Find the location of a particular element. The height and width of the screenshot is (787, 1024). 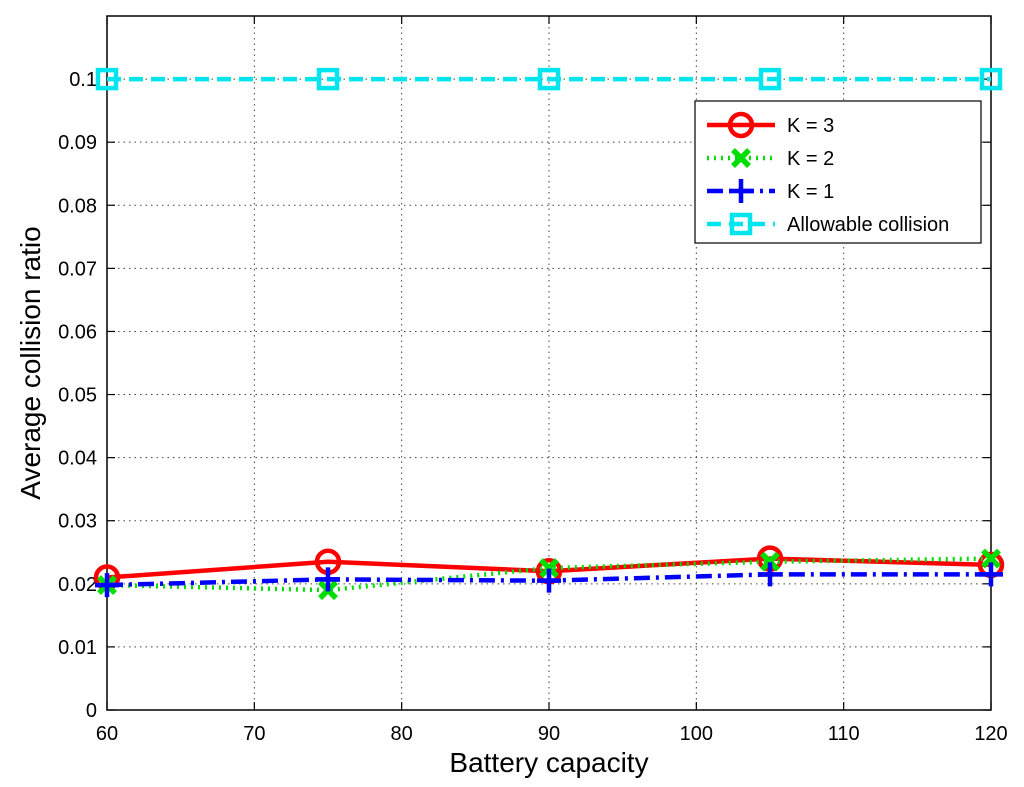

x-tick-label: 110 is located at coordinates (844, 734).